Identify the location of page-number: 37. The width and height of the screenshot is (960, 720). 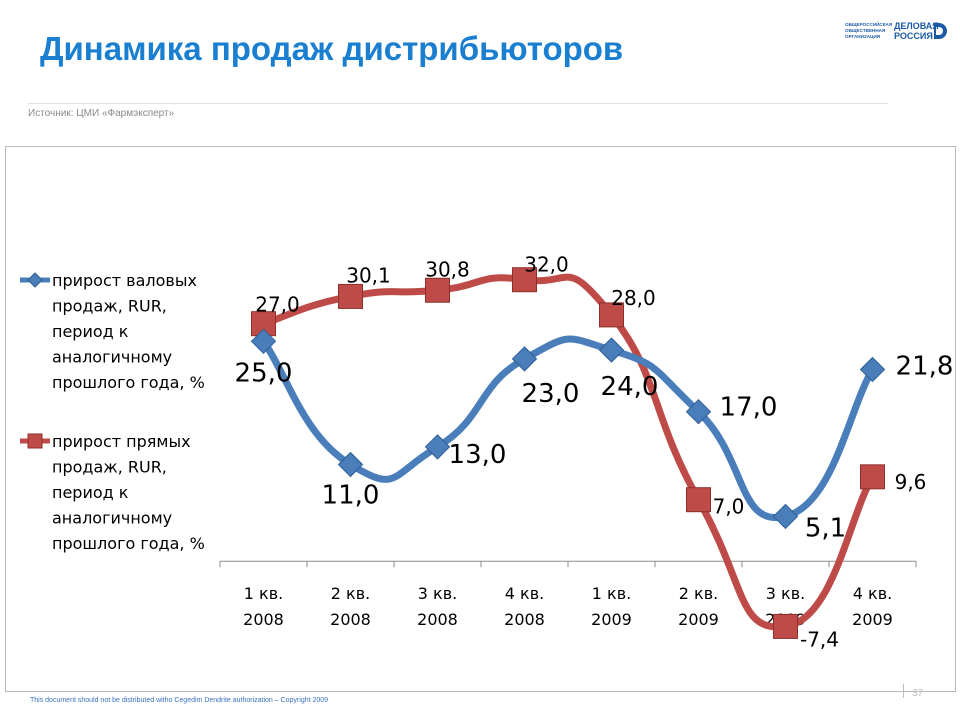
(918, 693).